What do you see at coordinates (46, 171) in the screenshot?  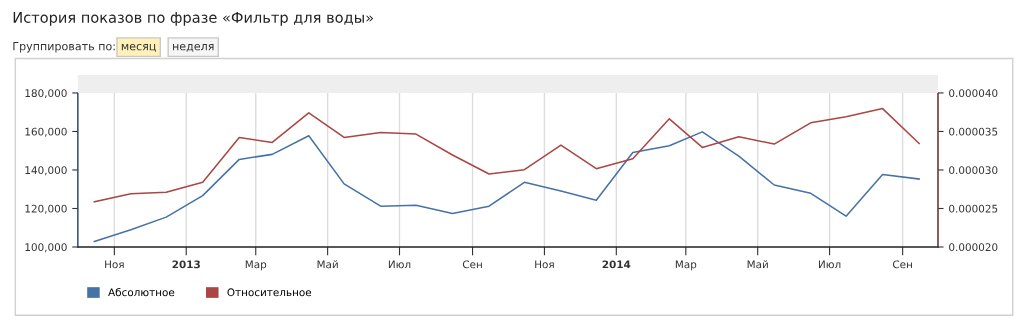 I see `y-tick-label: 140,000` at bounding box center [46, 171].